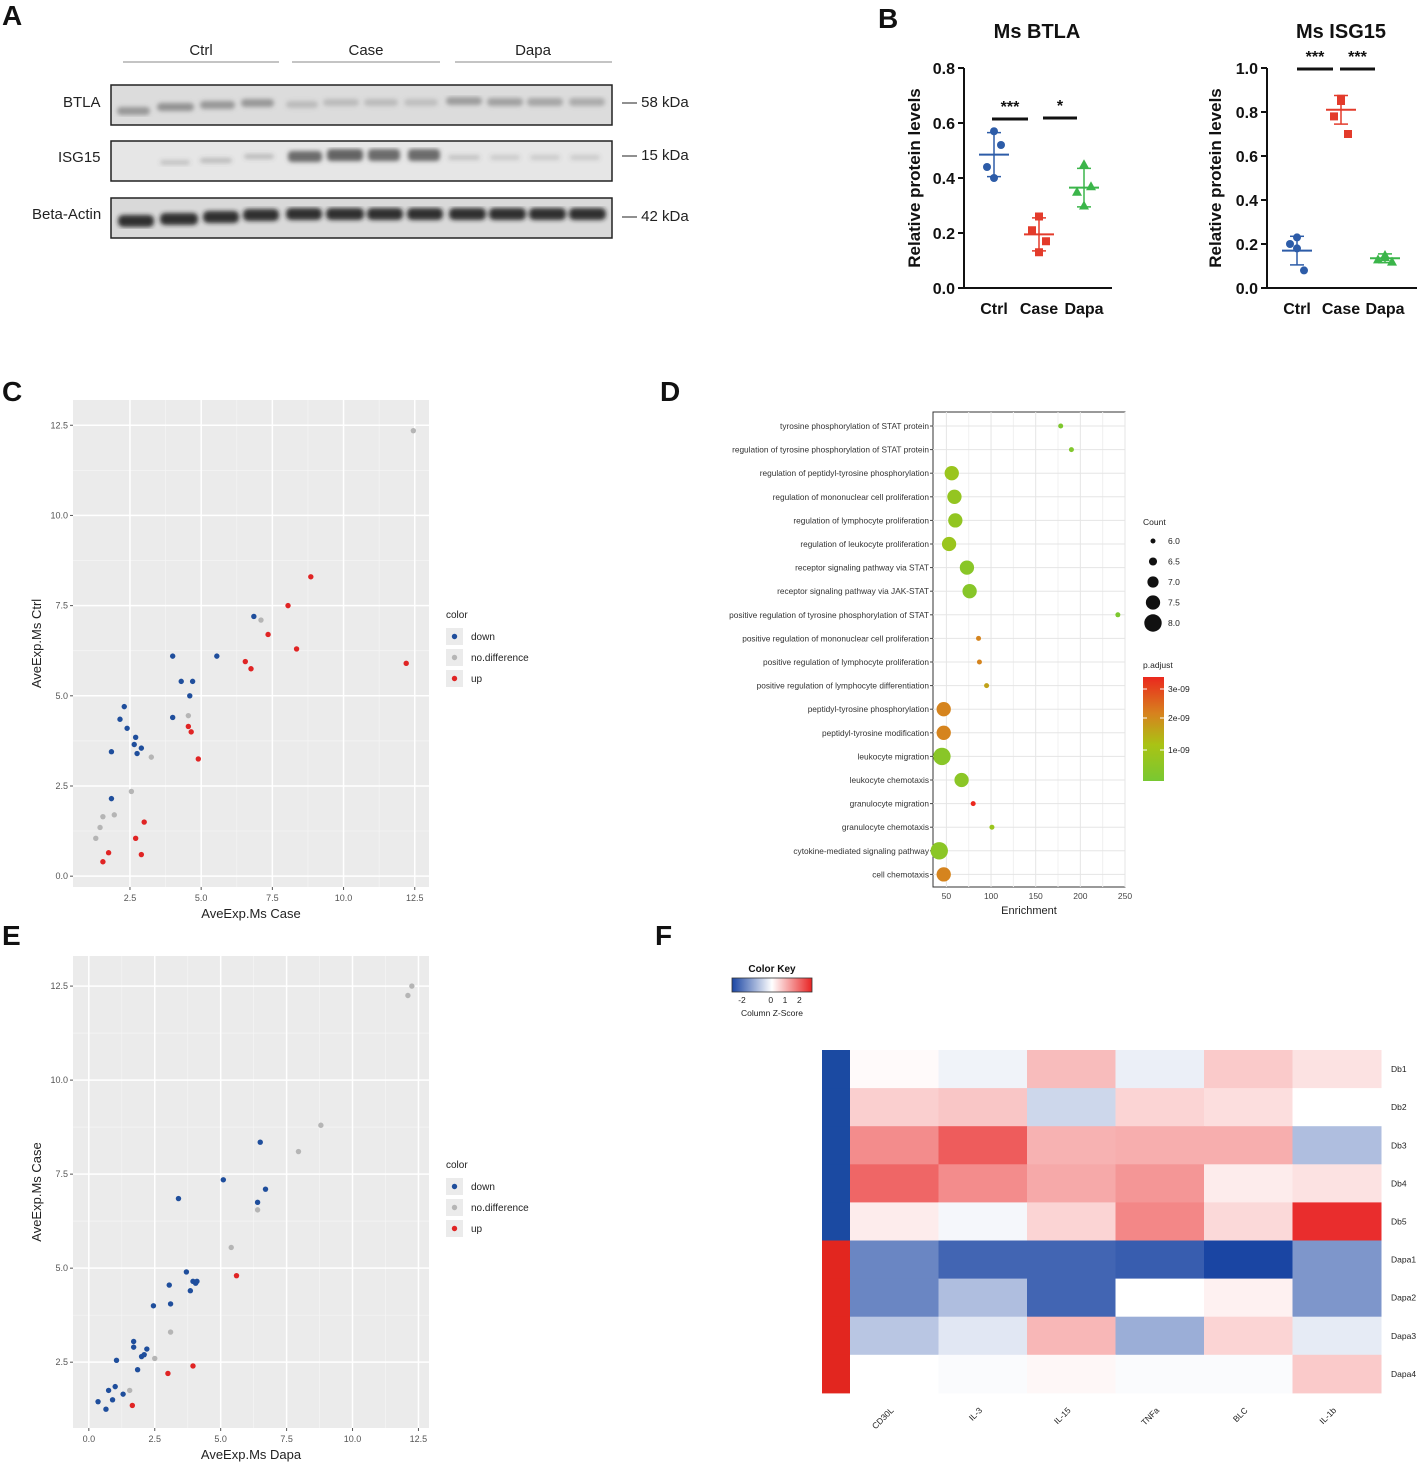 This screenshot has width=1419, height=1469. I want to click on legend-title: color, so click(457, 1165).